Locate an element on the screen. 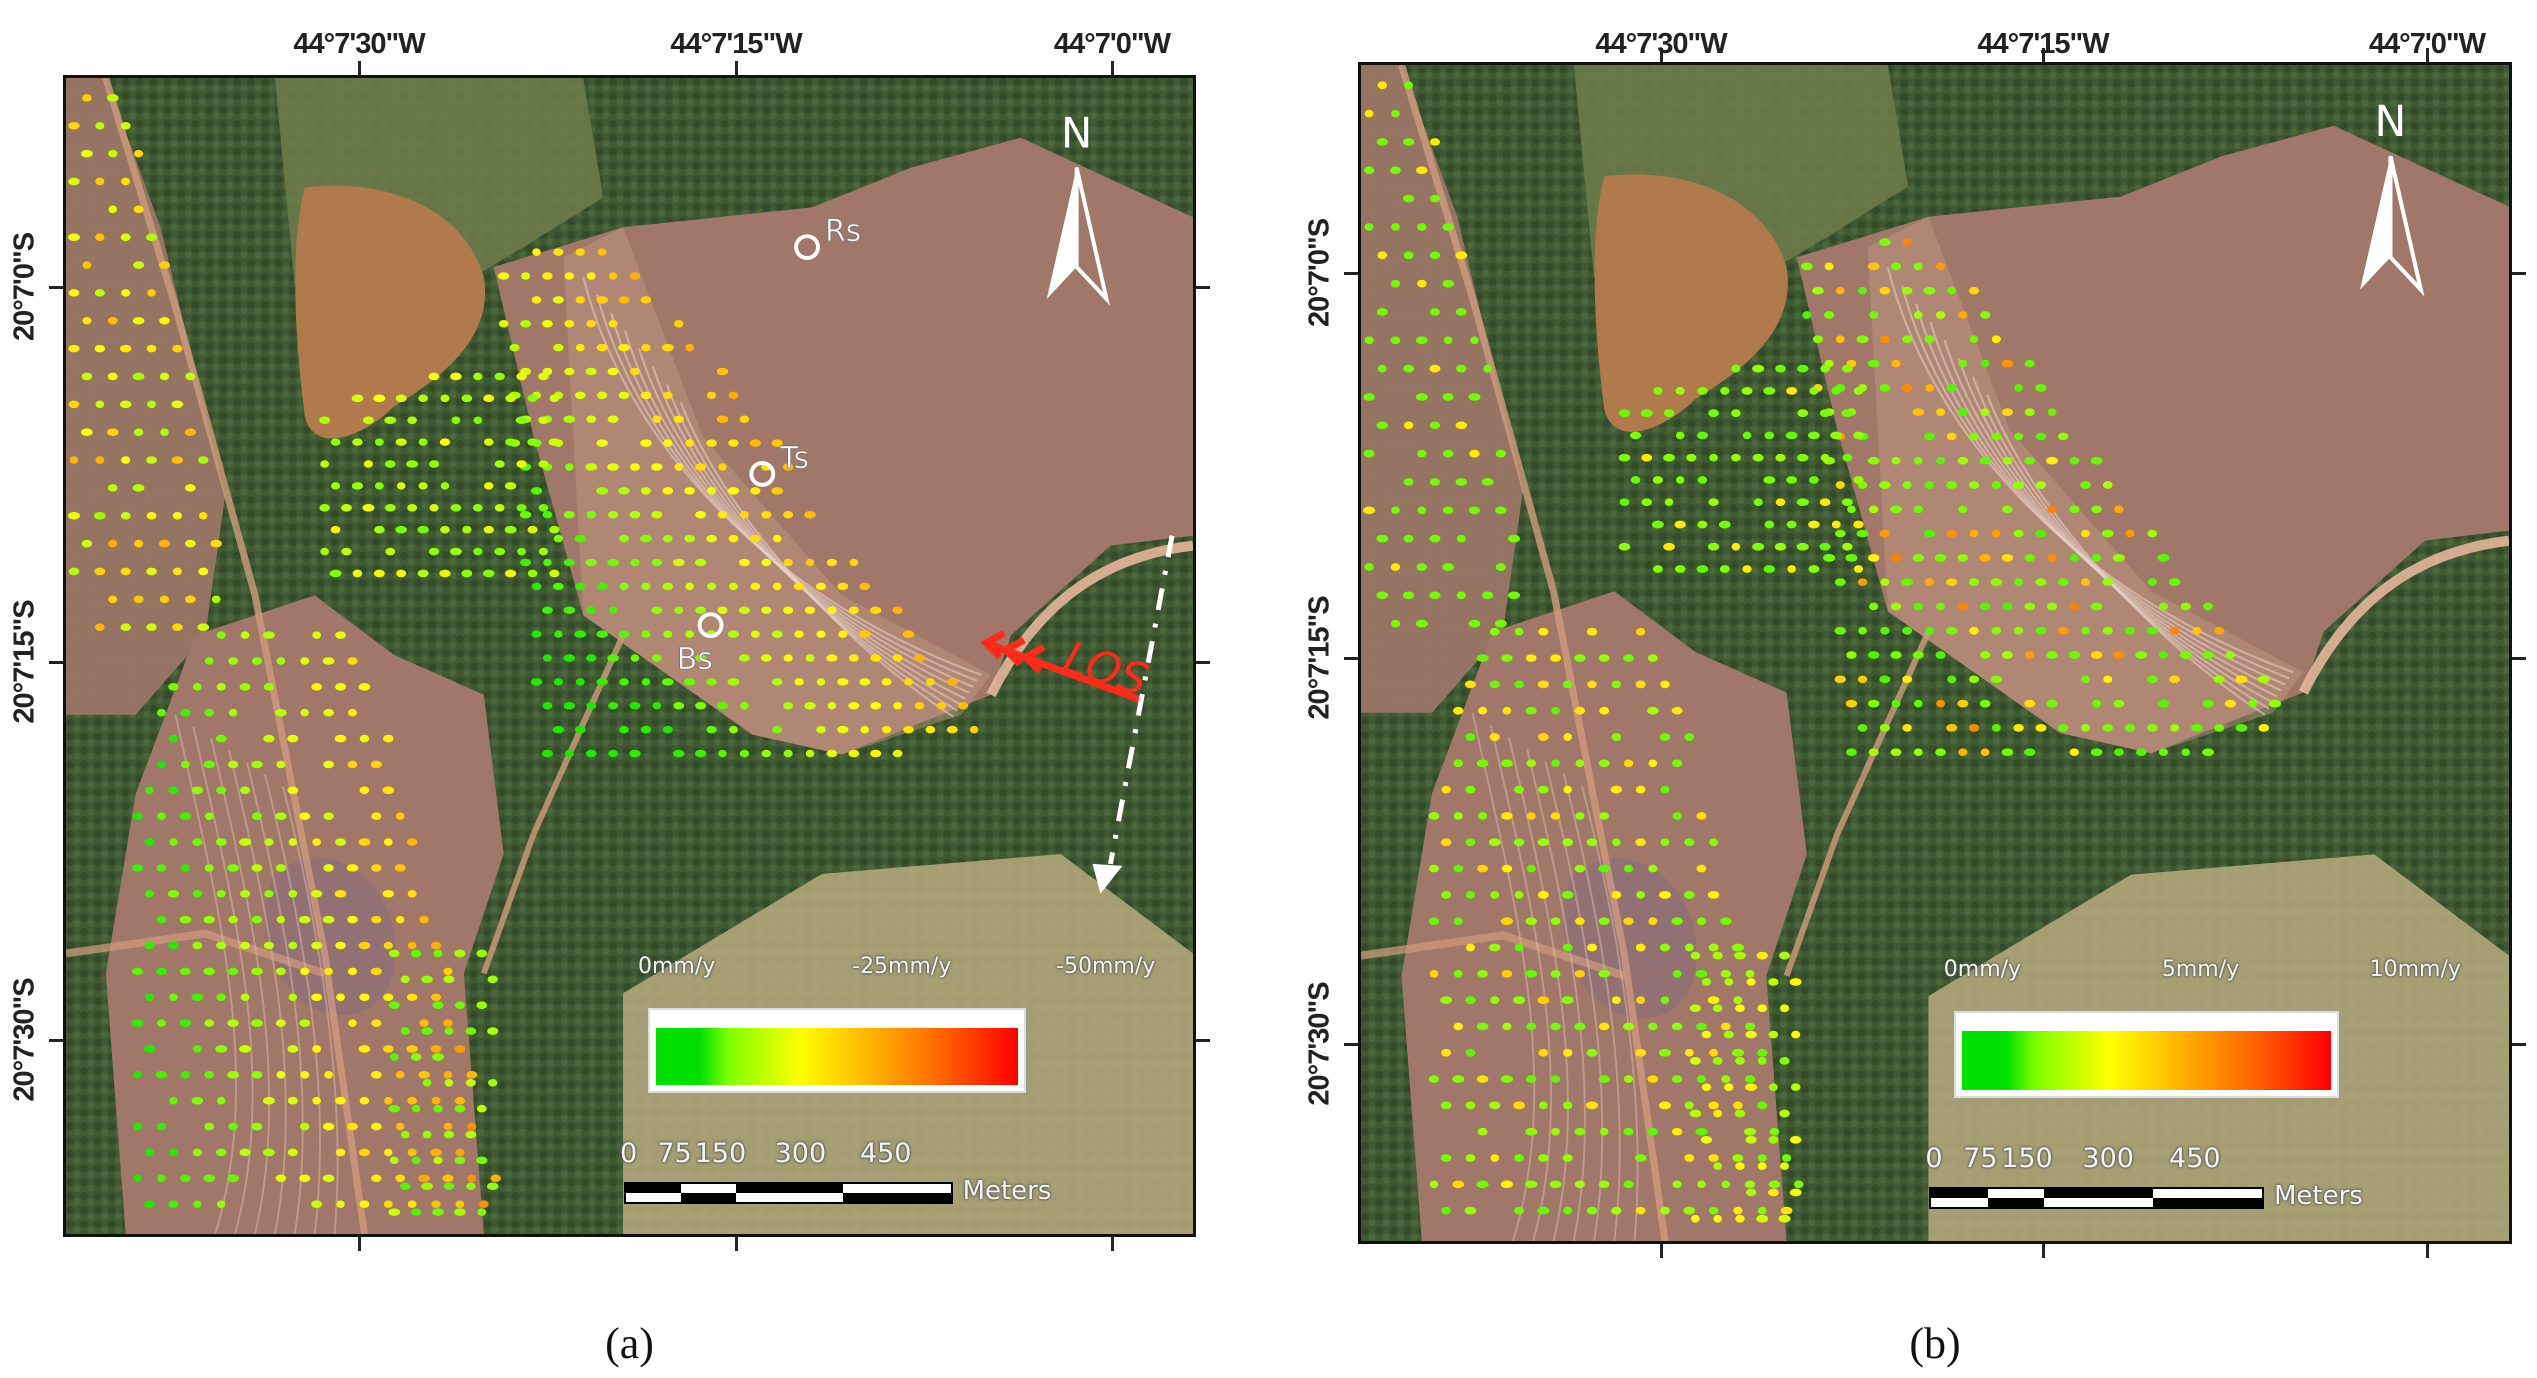  longitude-label: 44°7'30"W is located at coordinates (1661, 44).